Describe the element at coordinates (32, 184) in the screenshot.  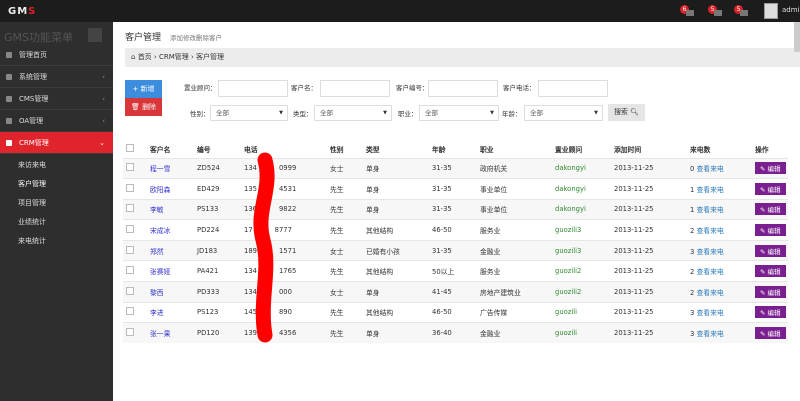
I see `submenu-customers: 客户管理` at that location.